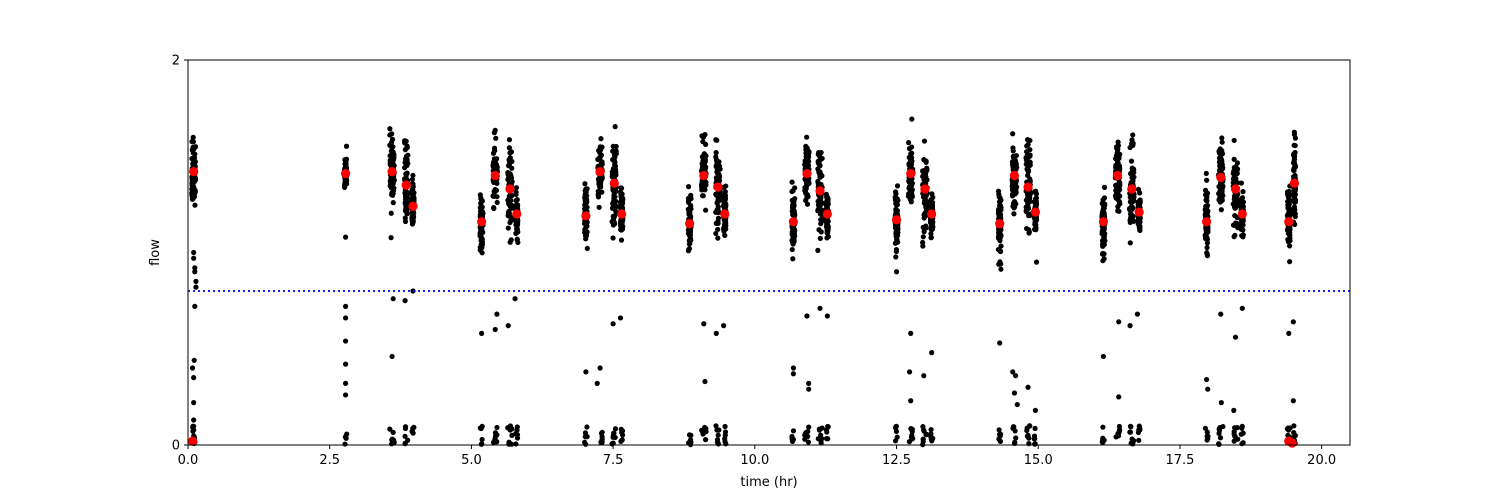 The image size is (1500, 500). What do you see at coordinates (757, 456) in the screenshot?
I see `x-axis-ticks: 0.0 2.5 5.0 7.5 10.0 12.5 15.0 17.5 20.0` at bounding box center [757, 456].